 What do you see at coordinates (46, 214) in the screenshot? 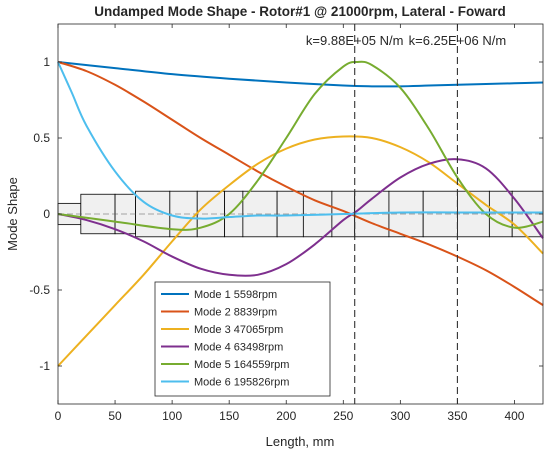
I see `y-tick-label: 0` at bounding box center [46, 214].